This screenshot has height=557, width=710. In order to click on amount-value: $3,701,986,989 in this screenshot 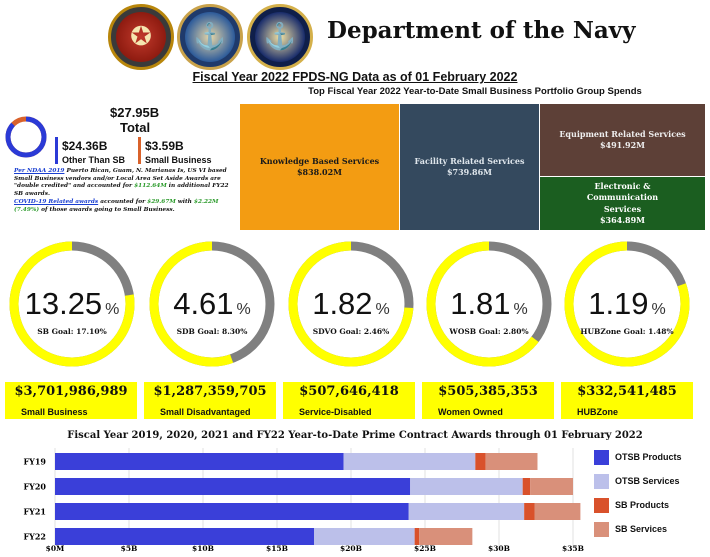, I will do `click(71, 391)`.